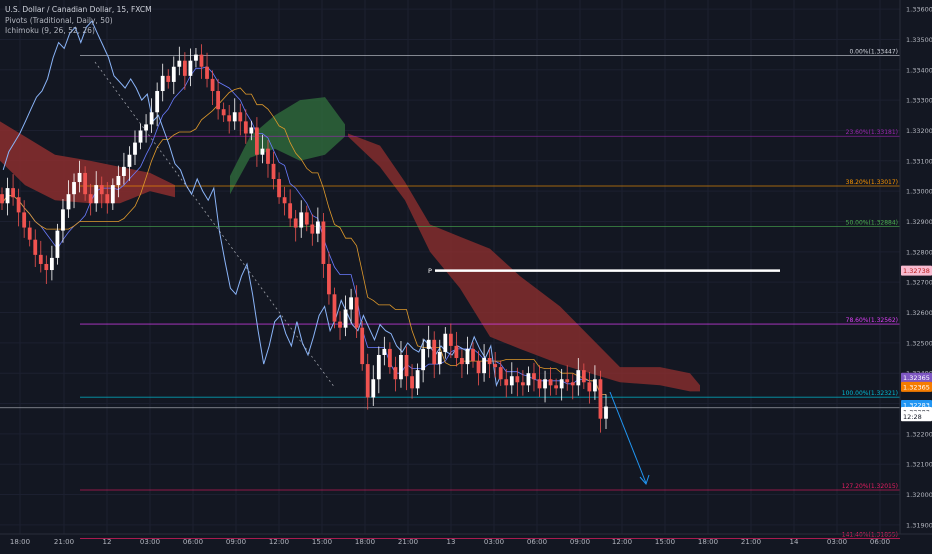 This screenshot has width=932, height=554. What do you see at coordinates (665, 542) in the screenshot?
I see `time-tick-label: 15:00` at bounding box center [665, 542].